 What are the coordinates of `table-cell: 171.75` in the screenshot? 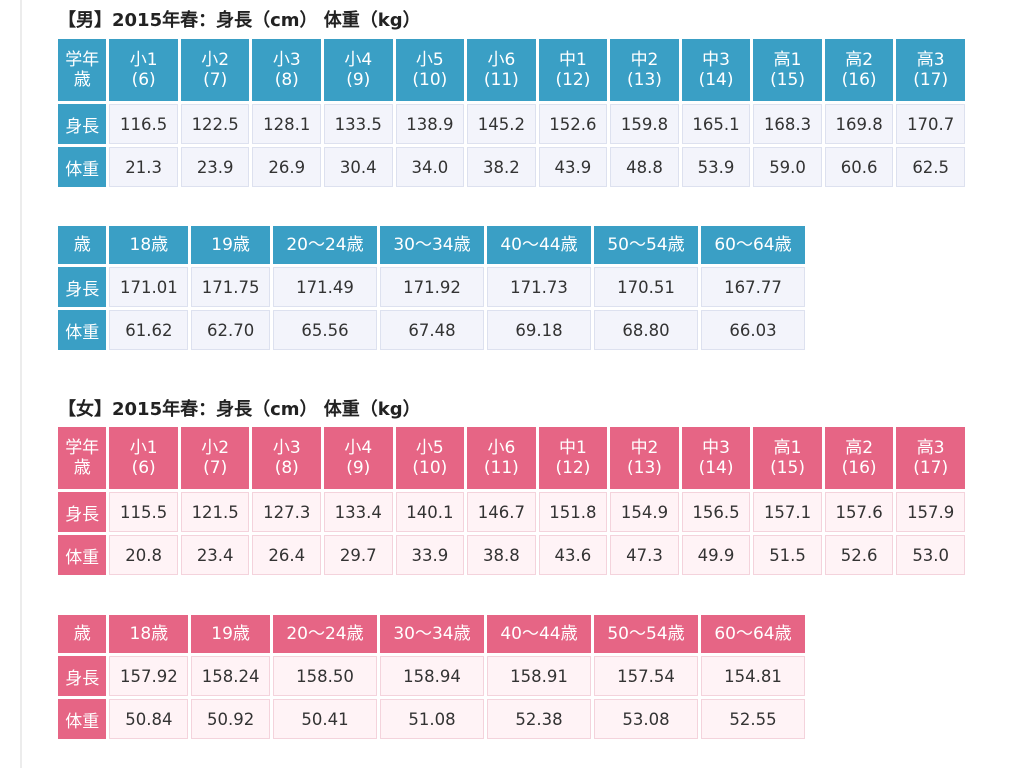 It's located at (230, 287).